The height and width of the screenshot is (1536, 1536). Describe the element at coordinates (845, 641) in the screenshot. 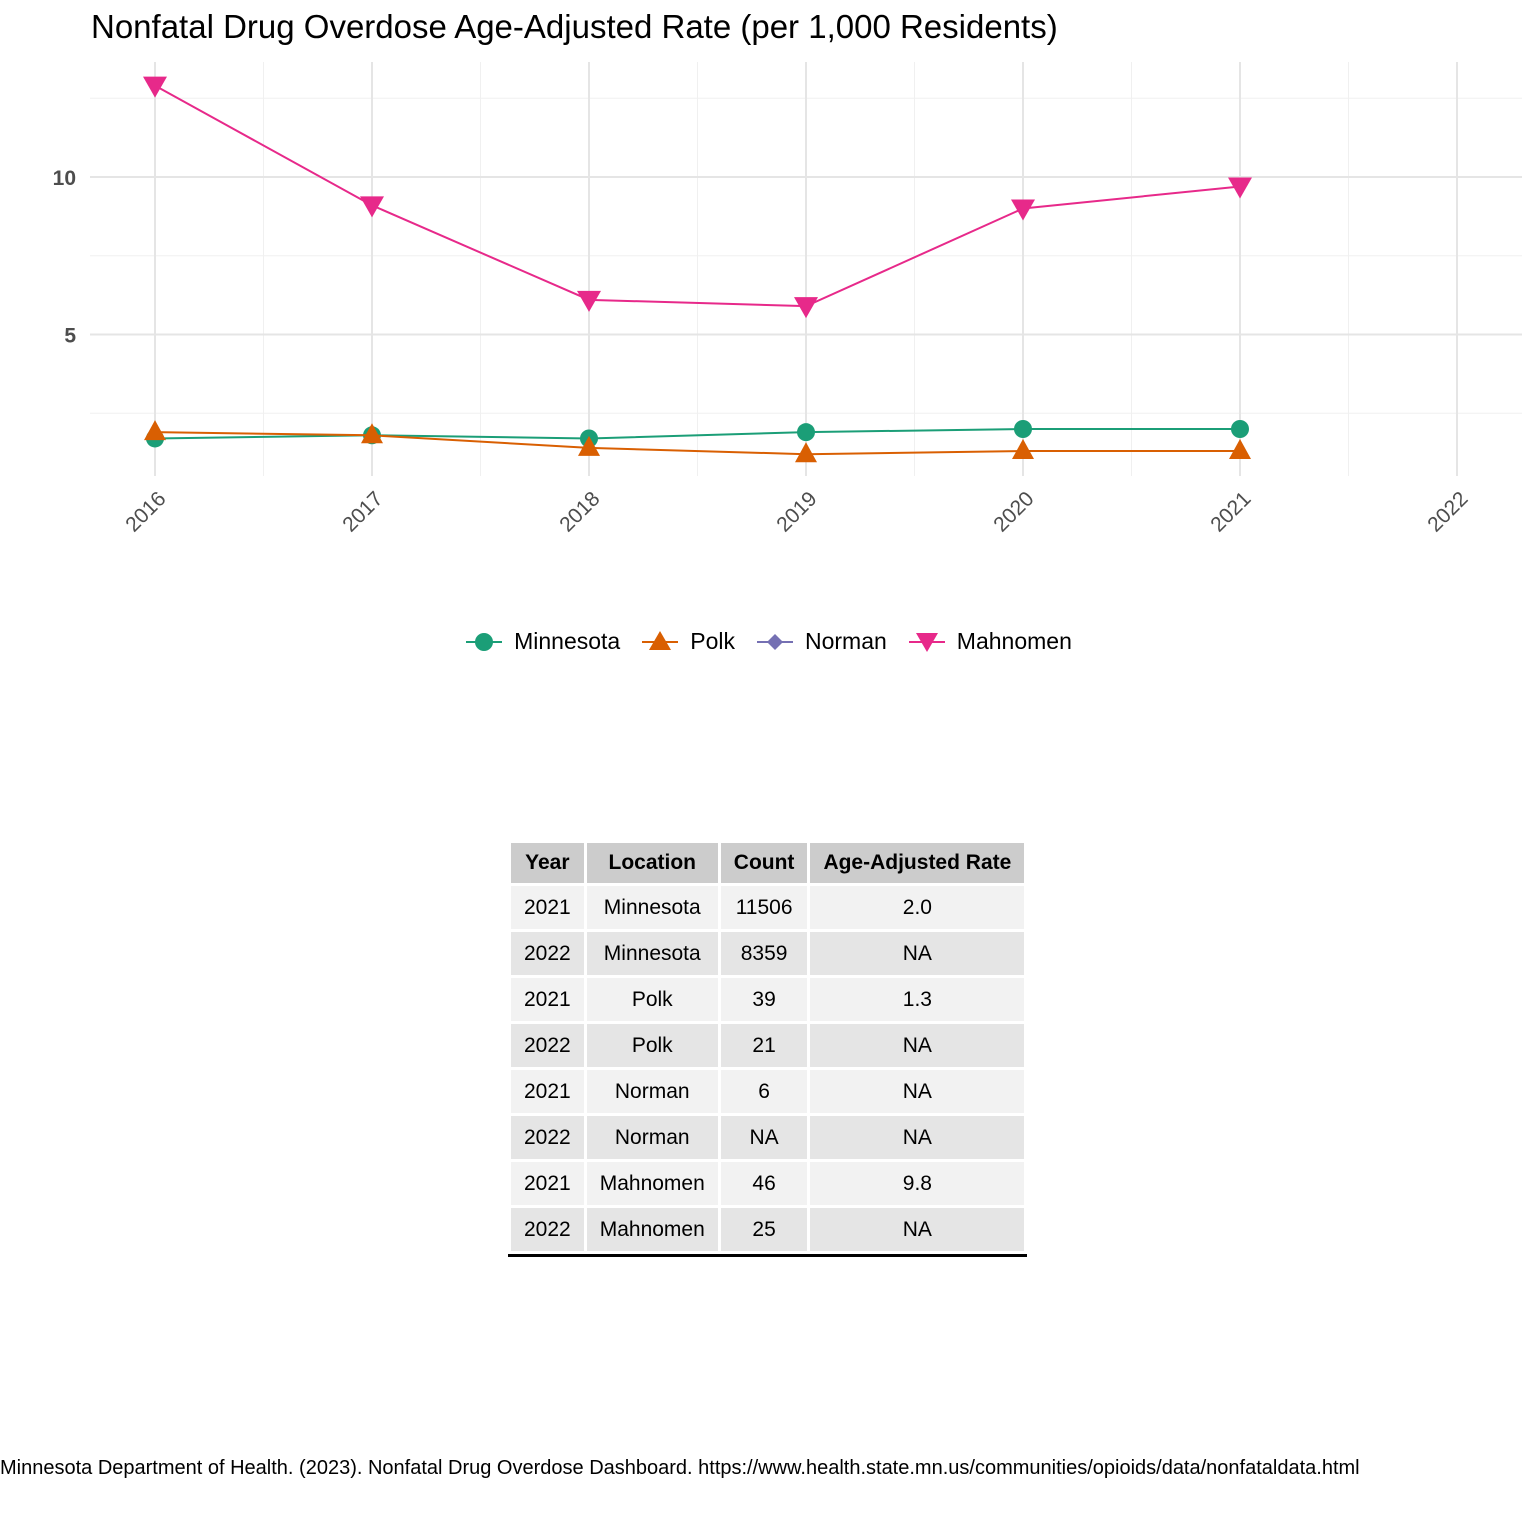

I see `legend-label: Norman` at that location.